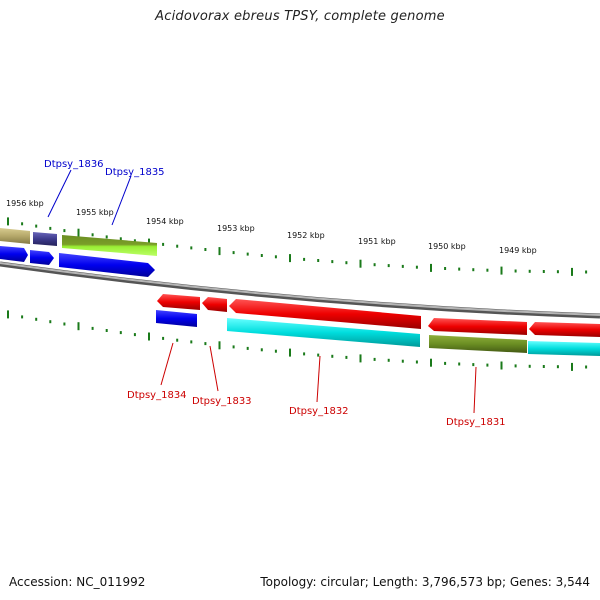 The image size is (600, 600). Describe the element at coordinates (318, 378) in the screenshot. I see `leader-lines-bottom` at that location.